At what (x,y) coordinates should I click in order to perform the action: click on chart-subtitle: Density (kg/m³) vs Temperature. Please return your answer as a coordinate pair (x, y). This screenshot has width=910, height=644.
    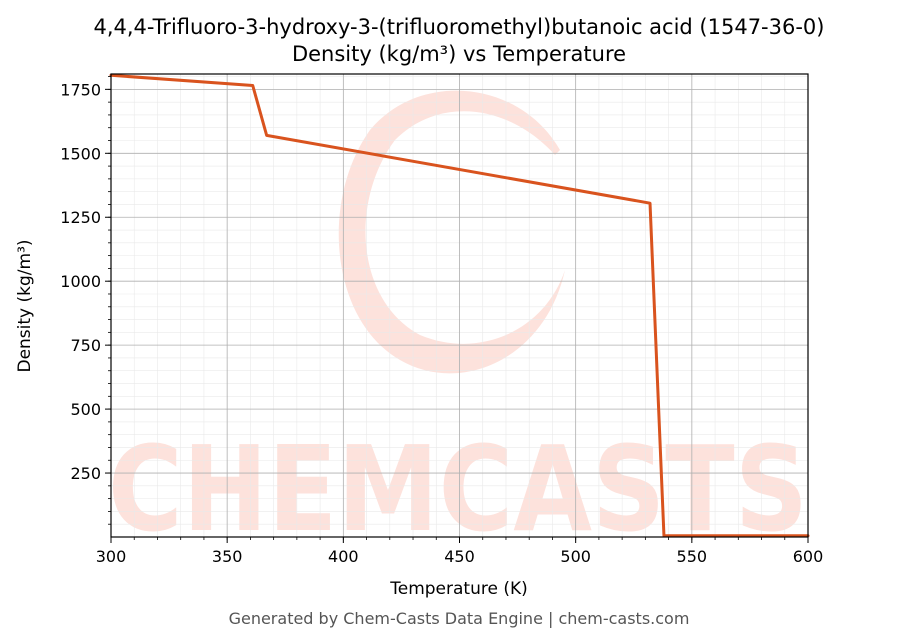
    Looking at the image, I should click on (459, 54).